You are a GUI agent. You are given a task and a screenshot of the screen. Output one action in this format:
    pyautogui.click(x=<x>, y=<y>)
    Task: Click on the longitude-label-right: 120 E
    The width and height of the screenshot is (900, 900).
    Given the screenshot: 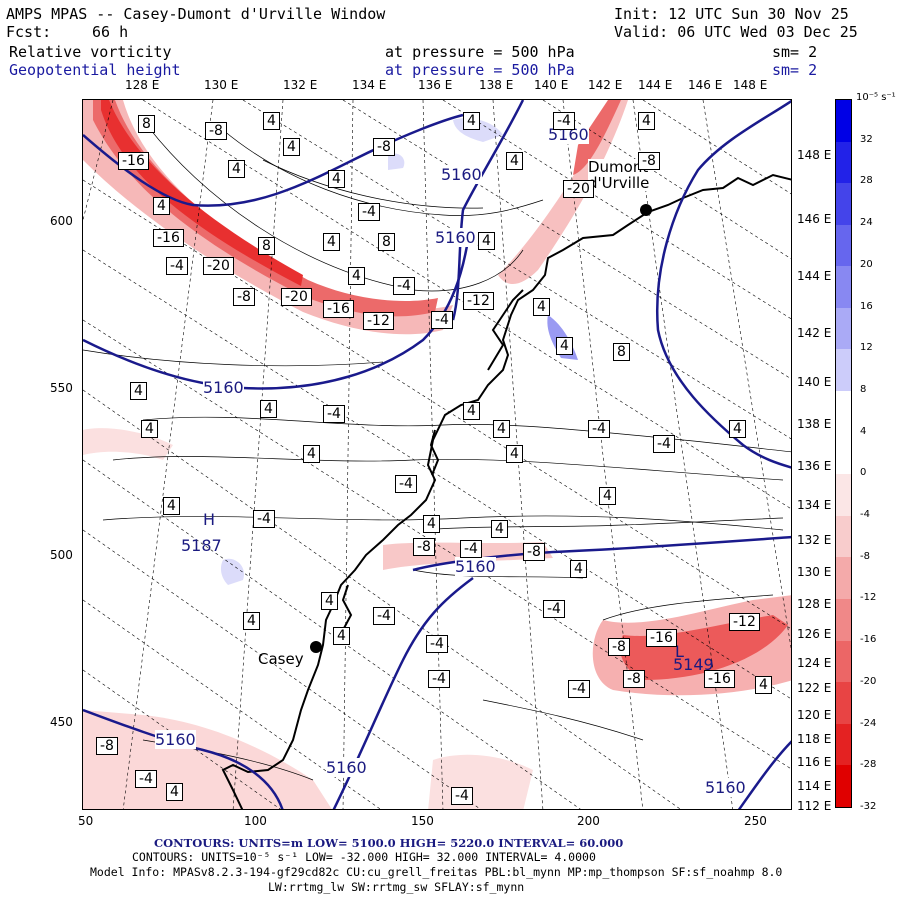 What is the action you would take?
    pyautogui.click(x=814, y=715)
    